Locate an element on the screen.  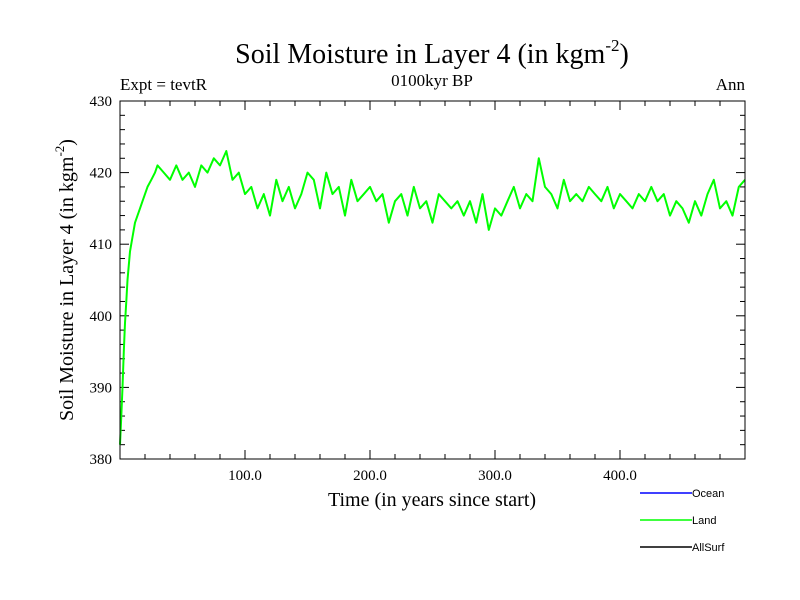
y-tick-label: 410 is located at coordinates (101, 245).